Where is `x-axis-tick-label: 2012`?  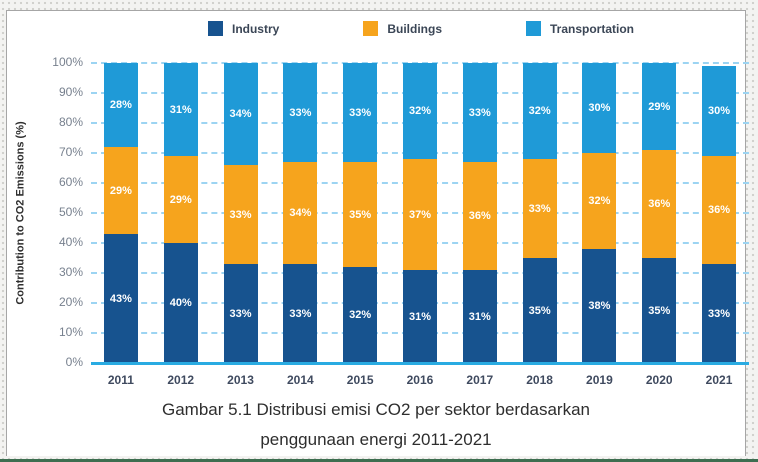 x-axis-tick-label: 2012 is located at coordinates (181, 380).